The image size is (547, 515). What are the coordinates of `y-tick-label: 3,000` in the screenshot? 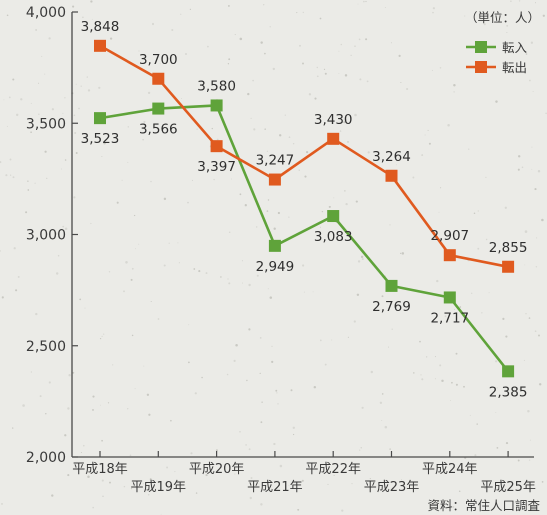 It's located at (46, 236).